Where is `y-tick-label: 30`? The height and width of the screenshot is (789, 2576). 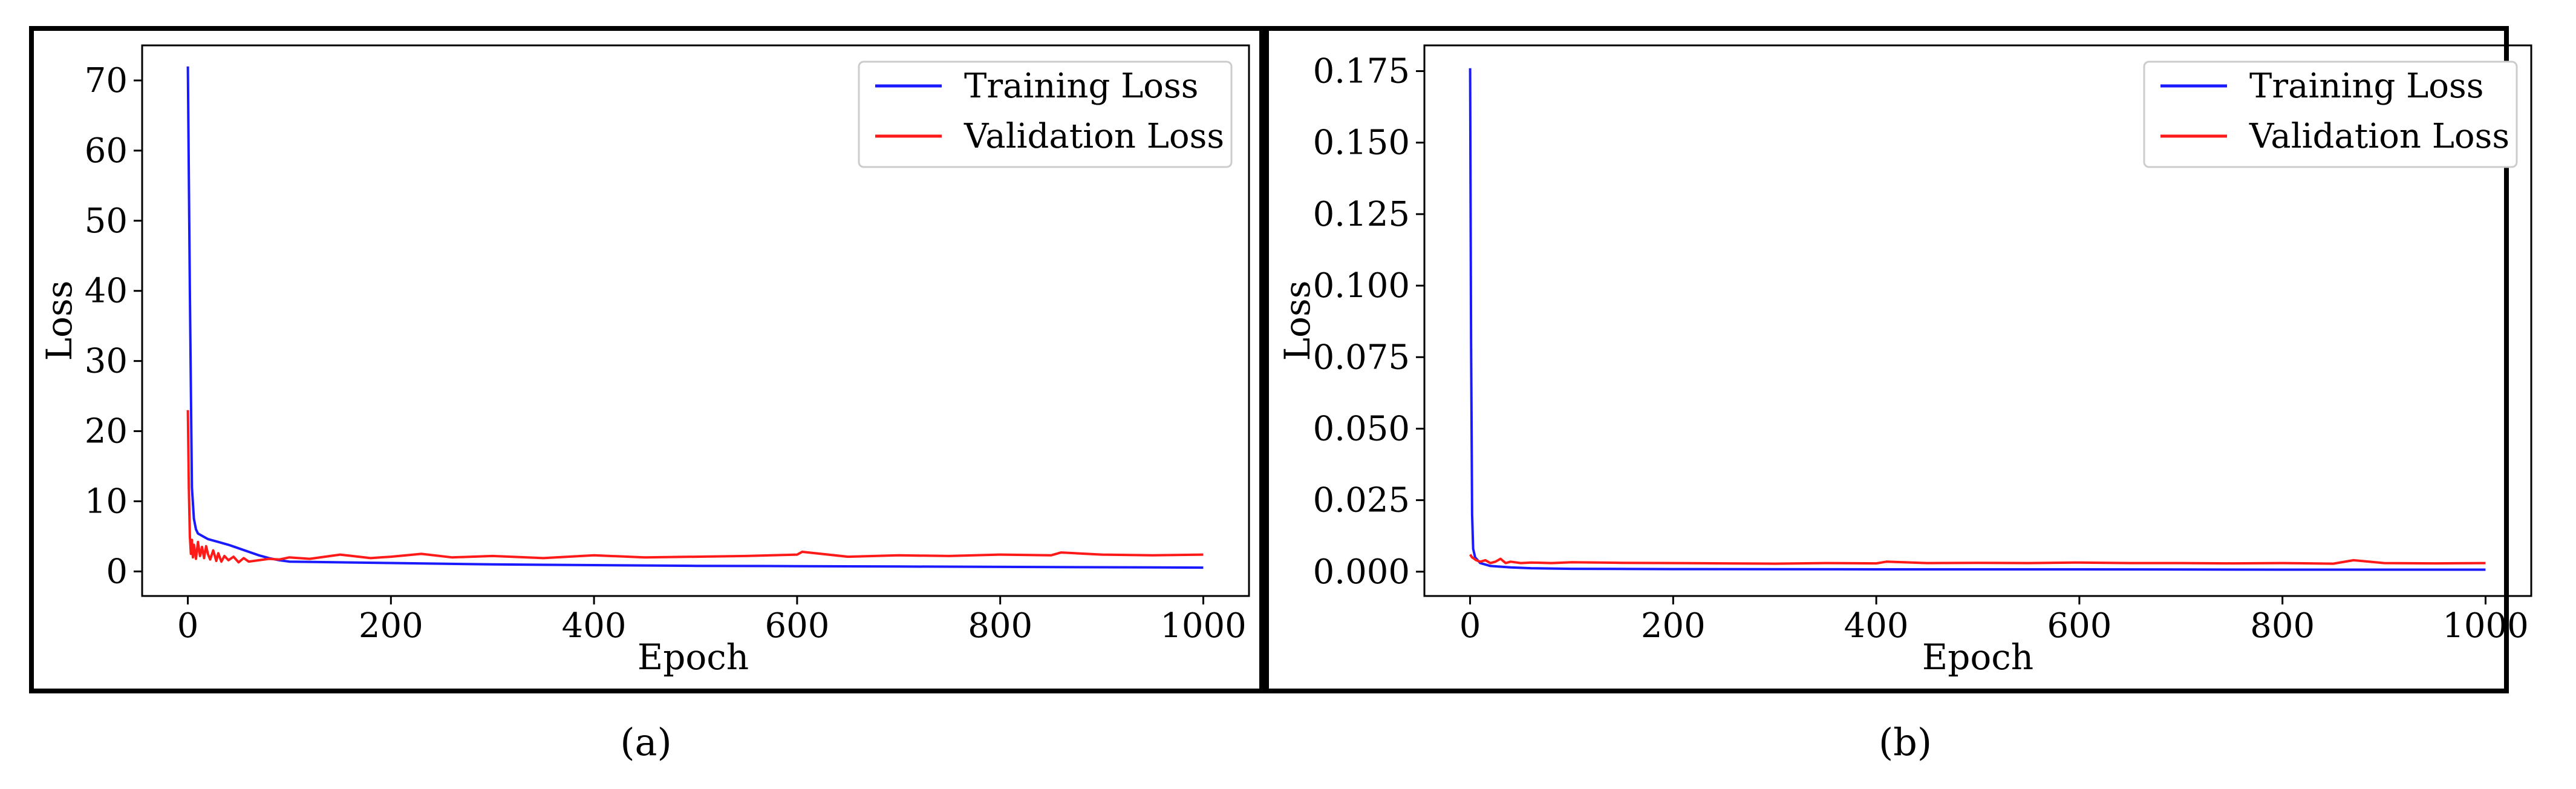
y-tick-label: 30 is located at coordinates (106, 361).